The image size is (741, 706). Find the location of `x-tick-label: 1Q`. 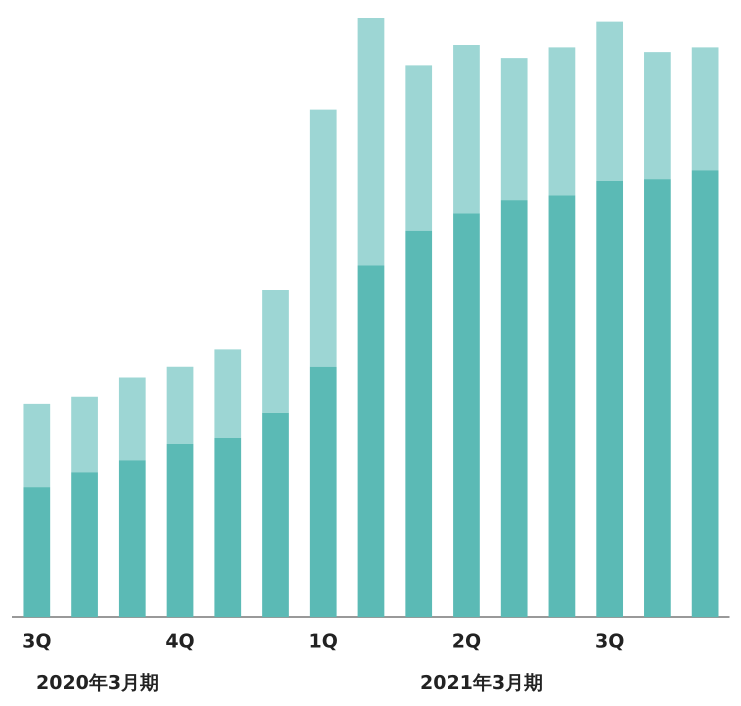

x-tick-label: 1Q is located at coordinates (323, 641).